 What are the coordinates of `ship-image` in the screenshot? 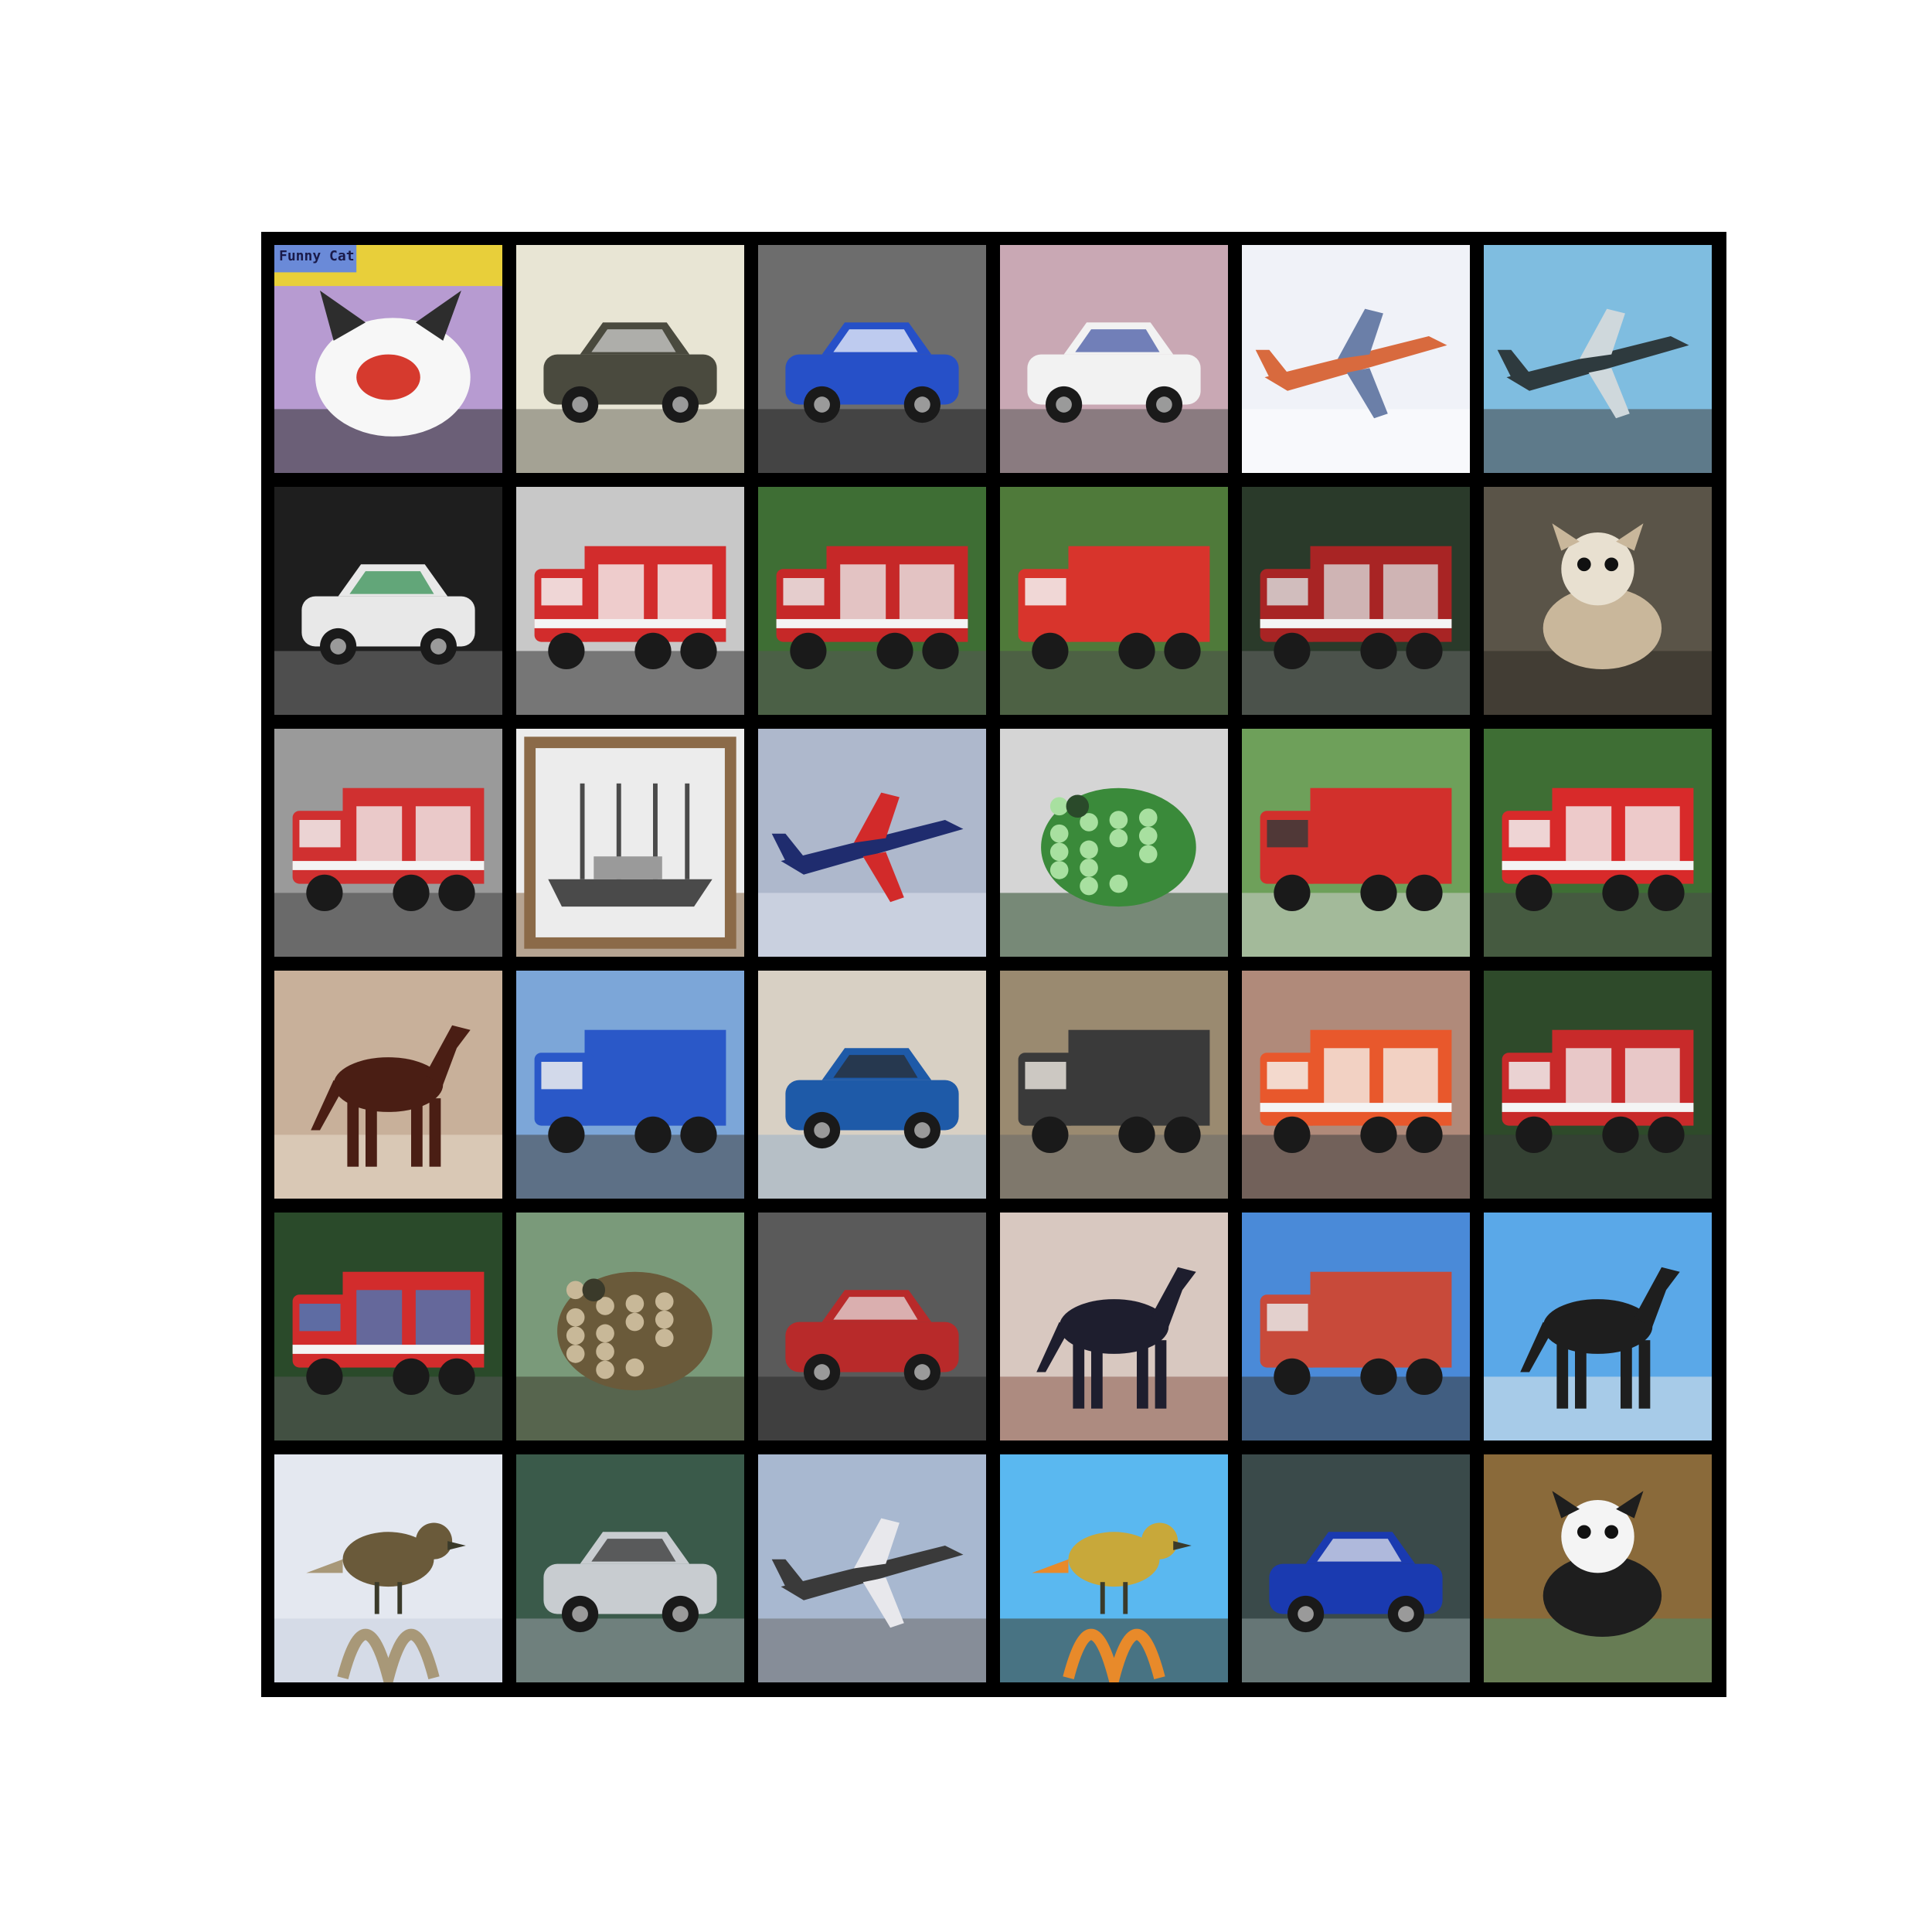 It's located at (630, 843).